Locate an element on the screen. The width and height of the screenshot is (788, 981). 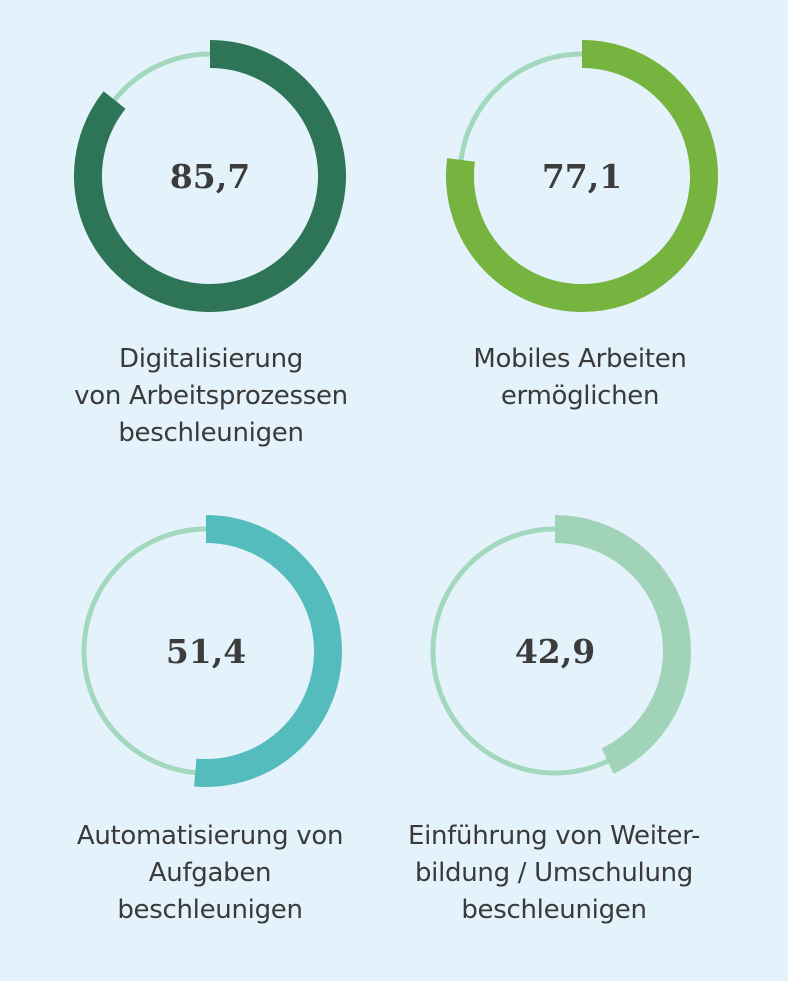
ring-chart-2: 51,4 is located at coordinates (211, 651).